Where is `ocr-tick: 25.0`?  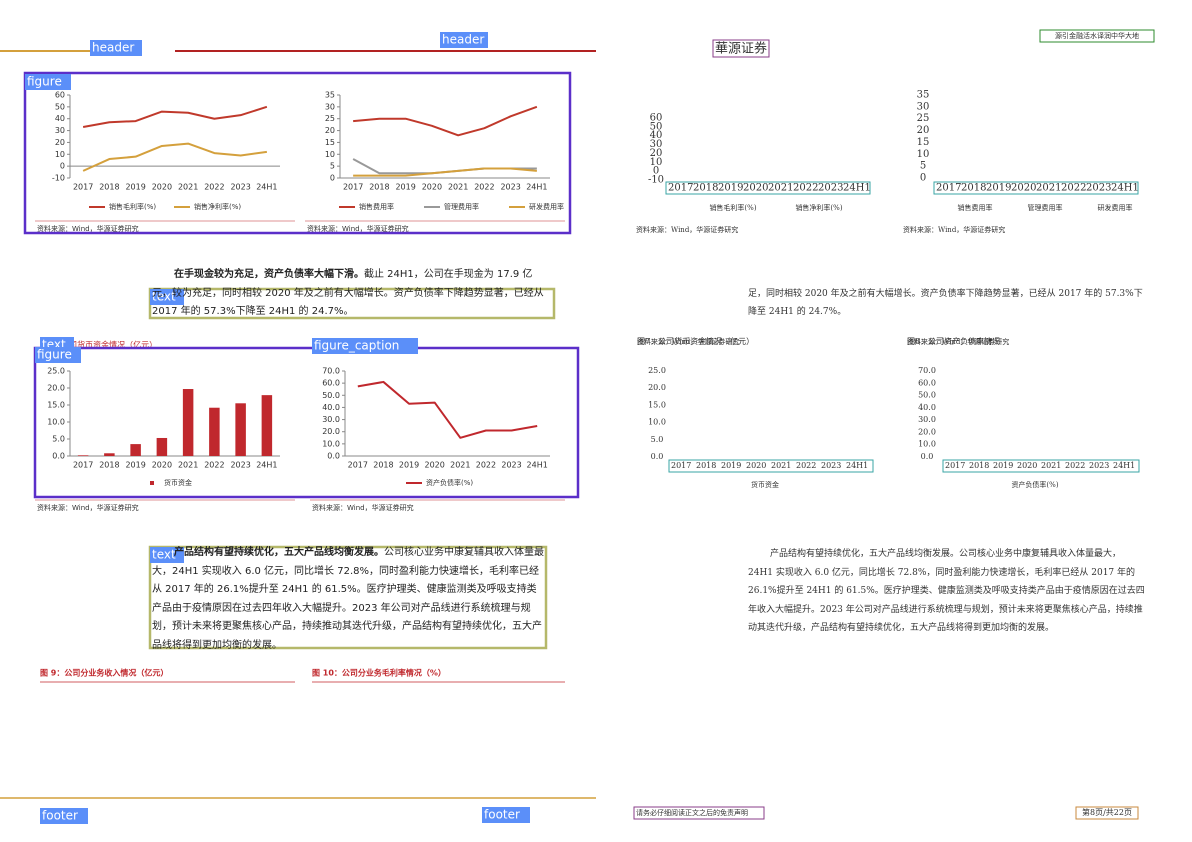
ocr-tick: 25.0 is located at coordinates (657, 370).